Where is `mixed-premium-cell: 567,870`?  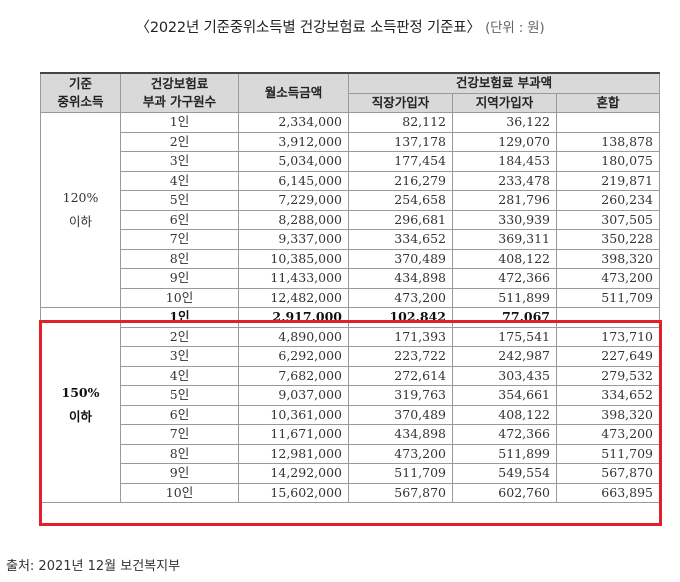
mixed-premium-cell: 567,870 is located at coordinates (608, 473).